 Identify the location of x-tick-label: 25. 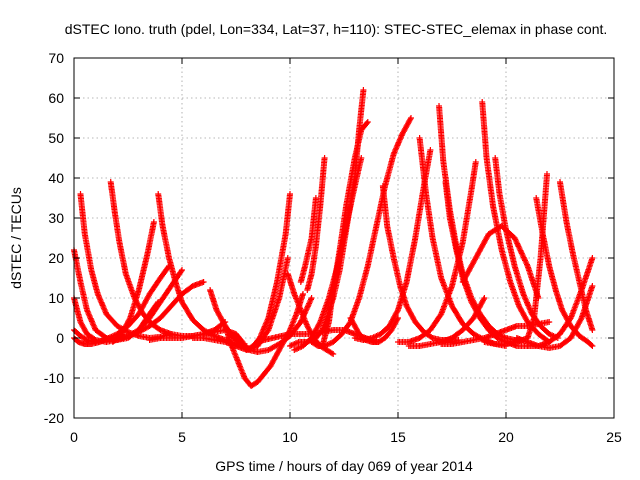
(614, 437).